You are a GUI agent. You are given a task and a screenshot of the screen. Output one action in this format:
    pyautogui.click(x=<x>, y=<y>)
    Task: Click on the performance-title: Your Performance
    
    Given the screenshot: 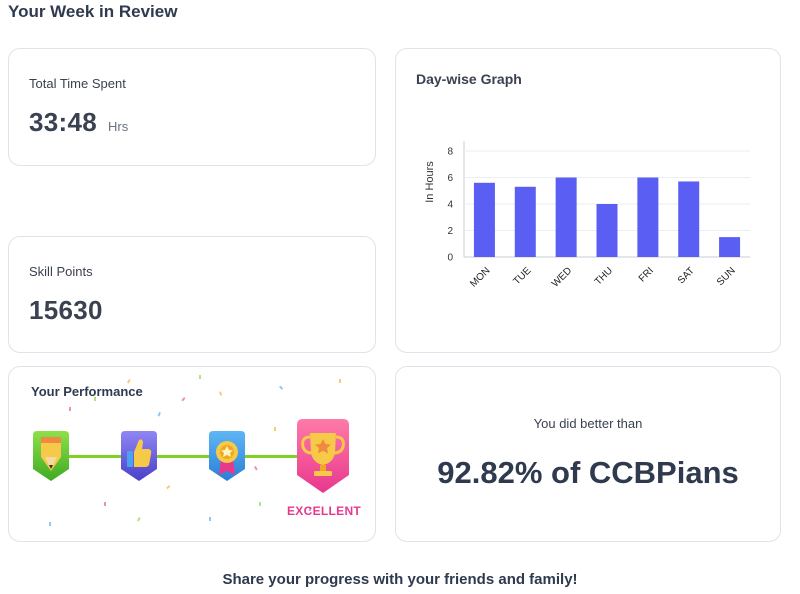 What is the action you would take?
    pyautogui.click(x=87, y=391)
    